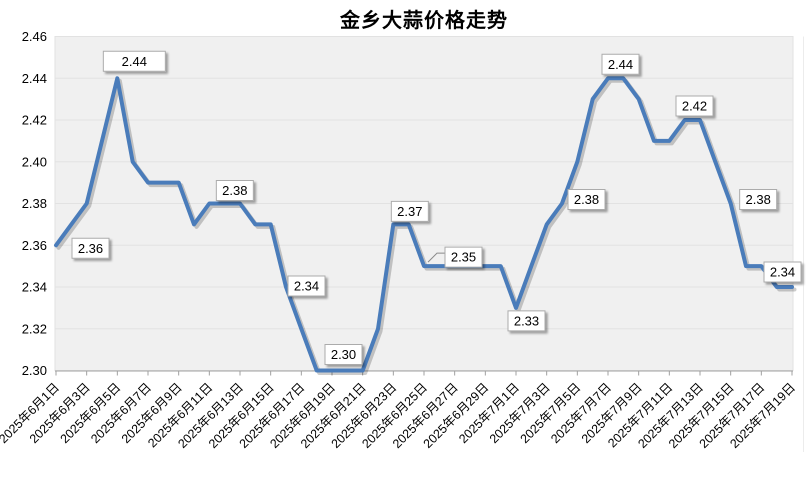 The image size is (807, 488). I want to click on data-label-value: 2.42, so click(694, 106).